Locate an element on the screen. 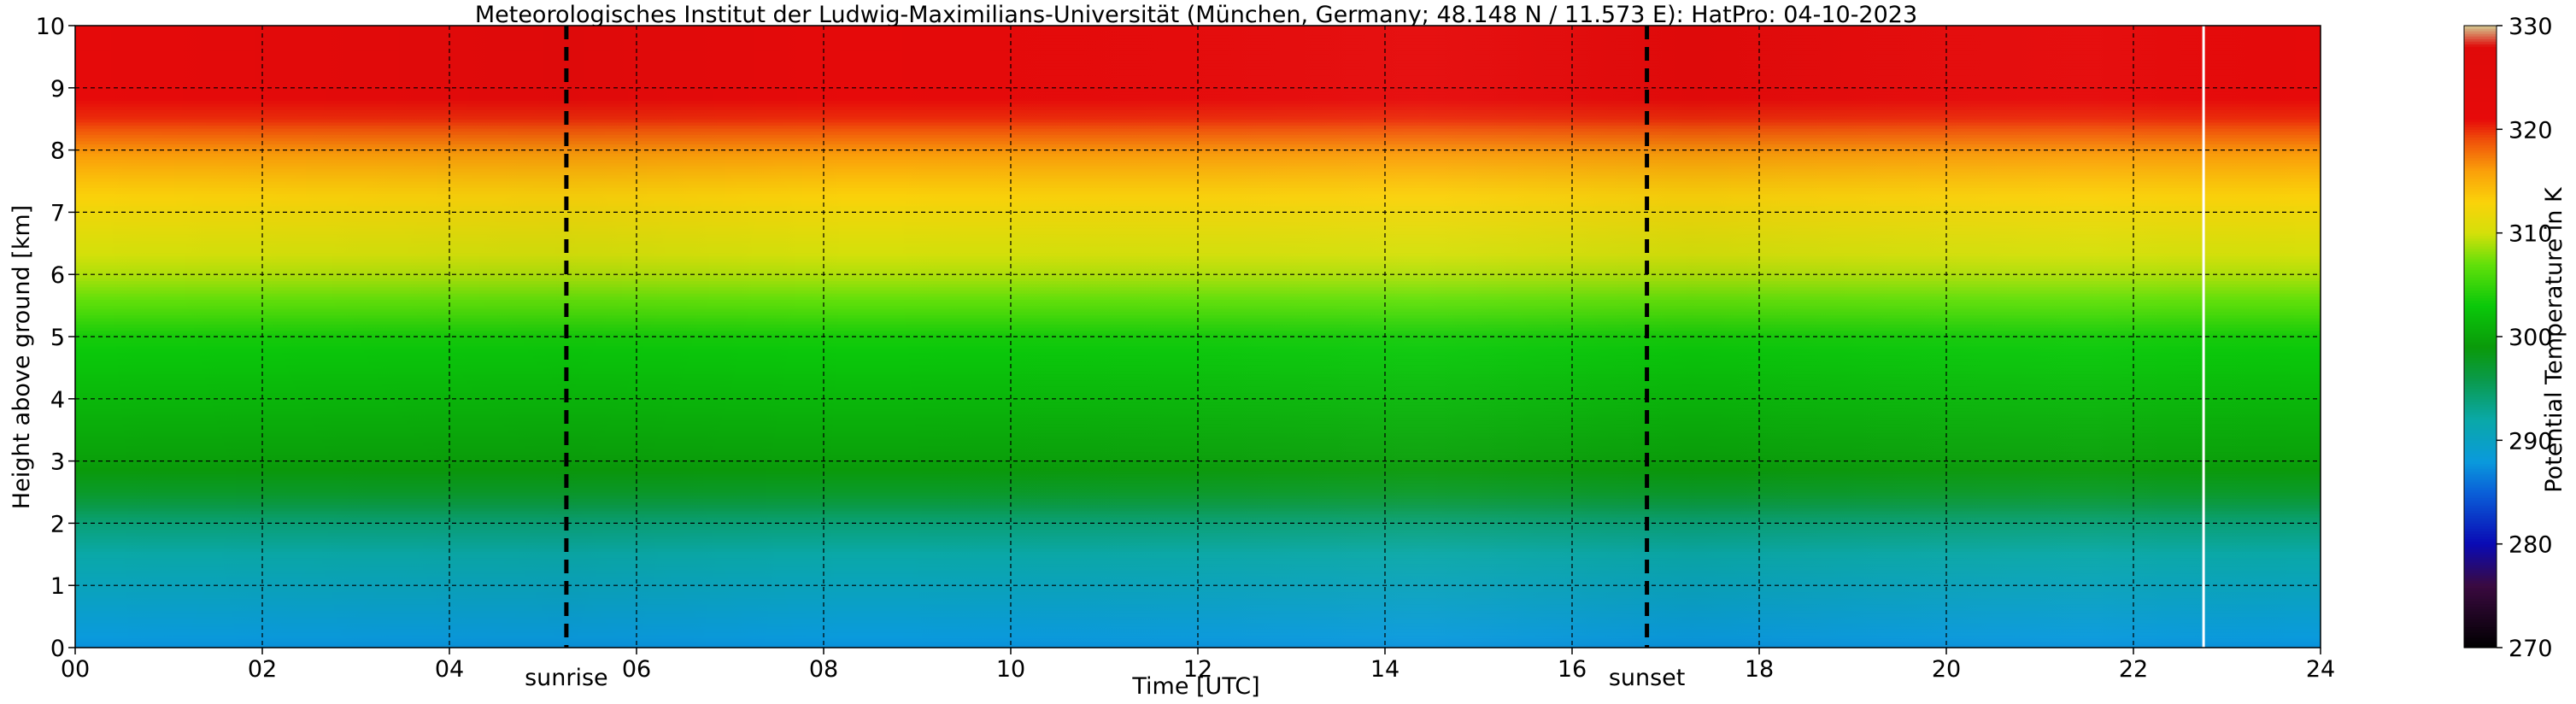  colorbar-tick-label: 300 is located at coordinates (2531, 338).